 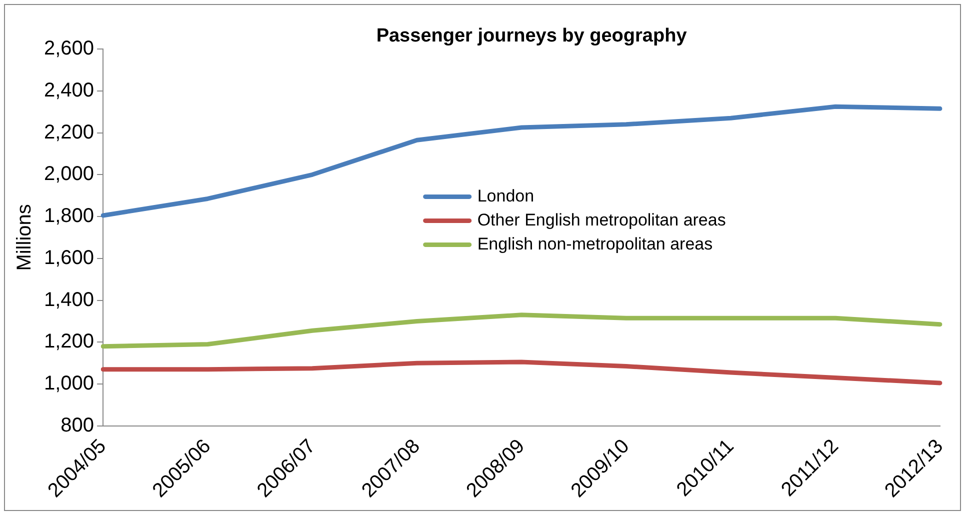 What do you see at coordinates (77, 425) in the screenshot?
I see `y-tick-label: 800` at bounding box center [77, 425].